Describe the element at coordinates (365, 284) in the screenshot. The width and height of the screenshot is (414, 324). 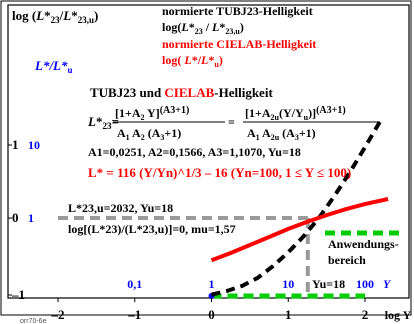
I see `x-secondary-tick-label: 100` at that location.